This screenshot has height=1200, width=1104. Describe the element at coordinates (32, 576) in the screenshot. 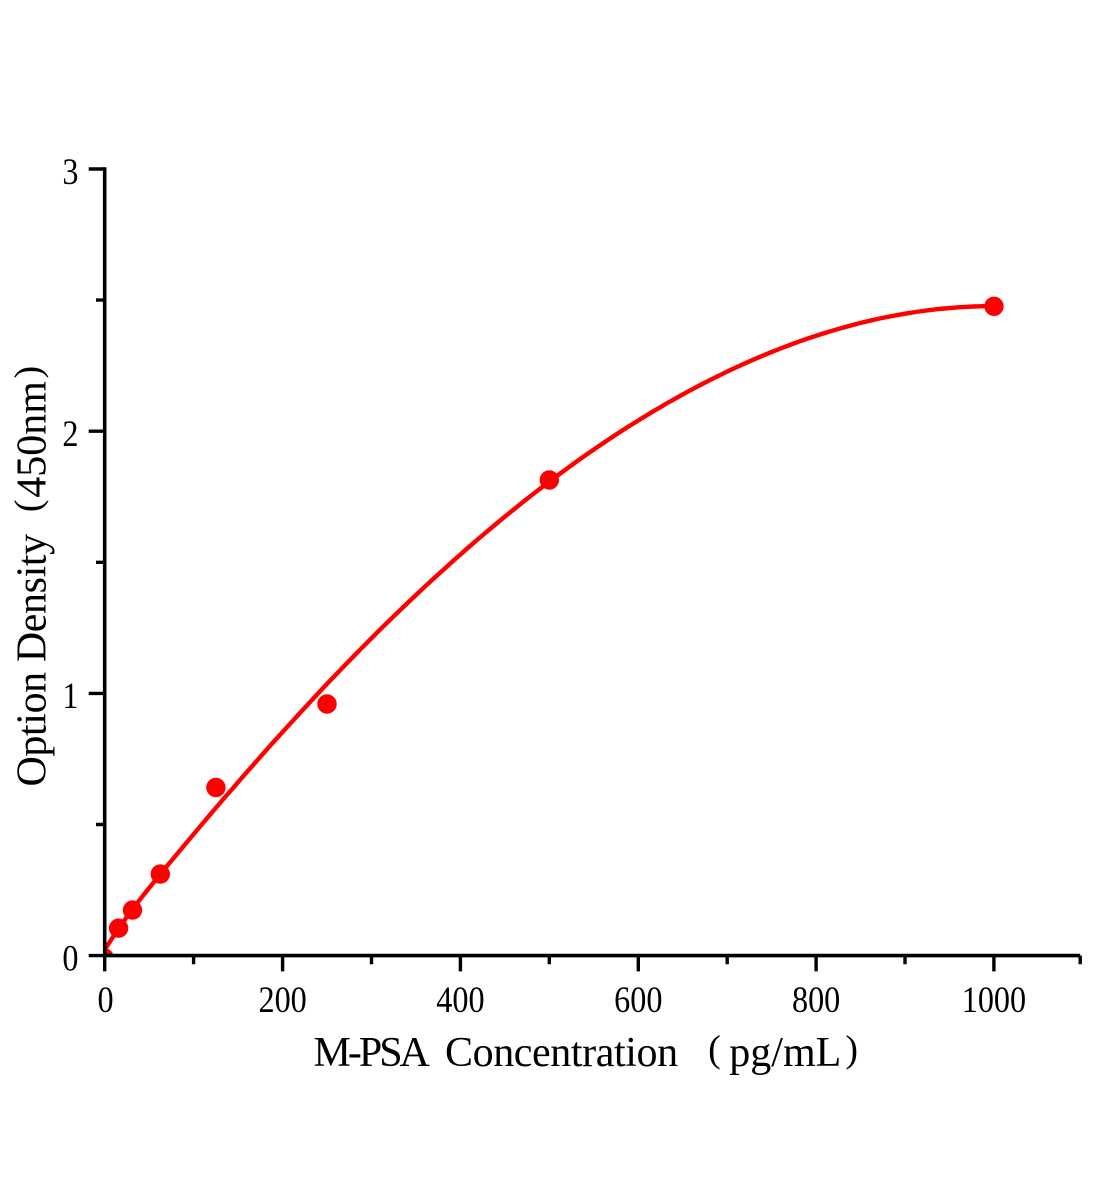

I see `svg-text: Option Density(450nm)` at that location.